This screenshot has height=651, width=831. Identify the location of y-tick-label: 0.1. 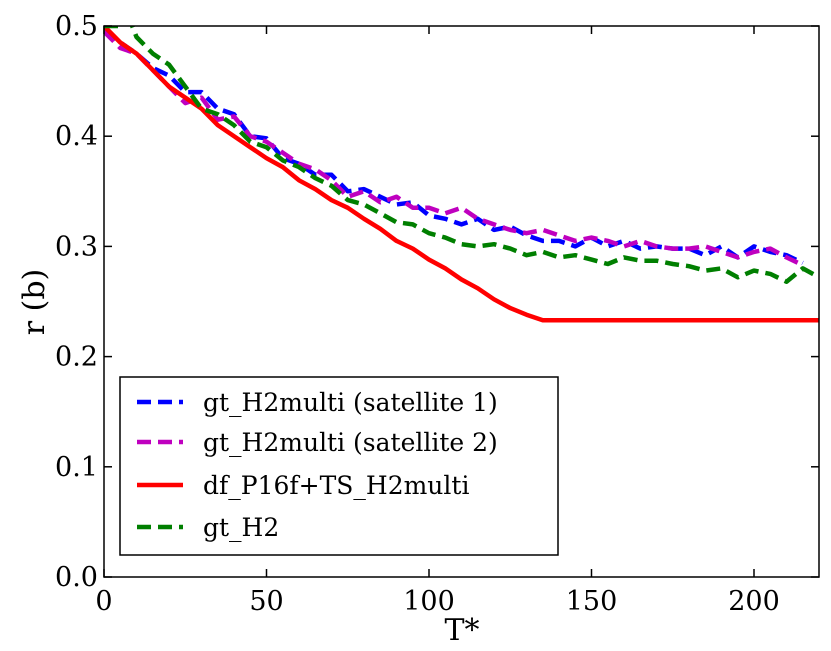
(76, 467).